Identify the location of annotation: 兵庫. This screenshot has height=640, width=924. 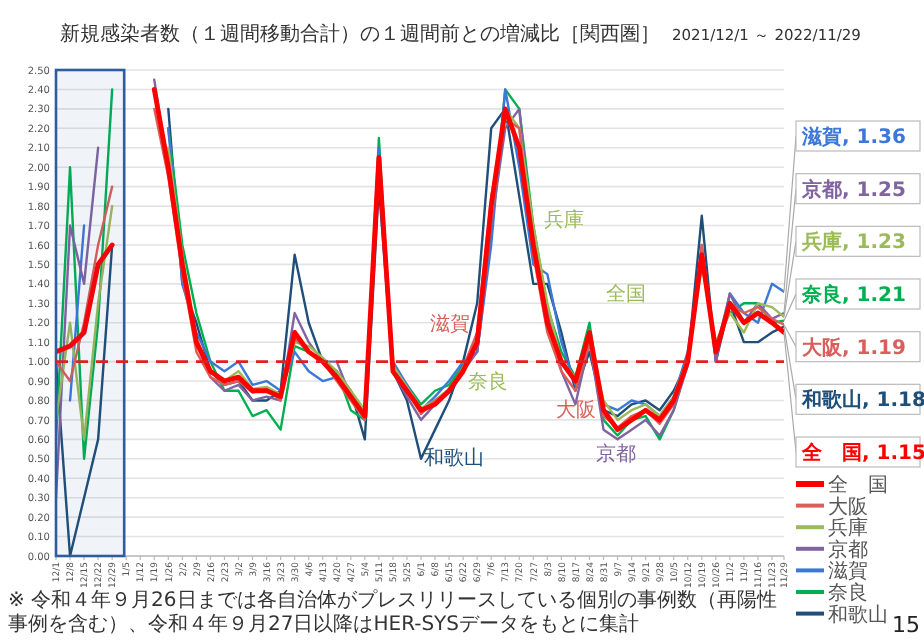
(564, 220).